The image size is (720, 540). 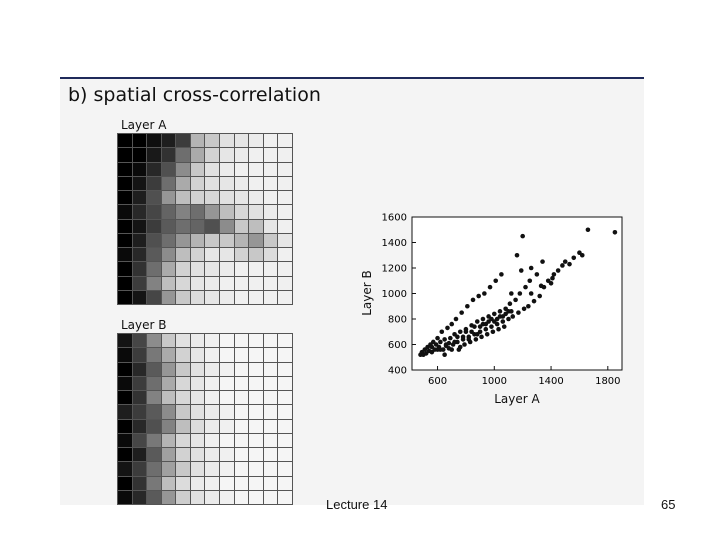 I want to click on x-tick-label: 1800, so click(x=607, y=381).